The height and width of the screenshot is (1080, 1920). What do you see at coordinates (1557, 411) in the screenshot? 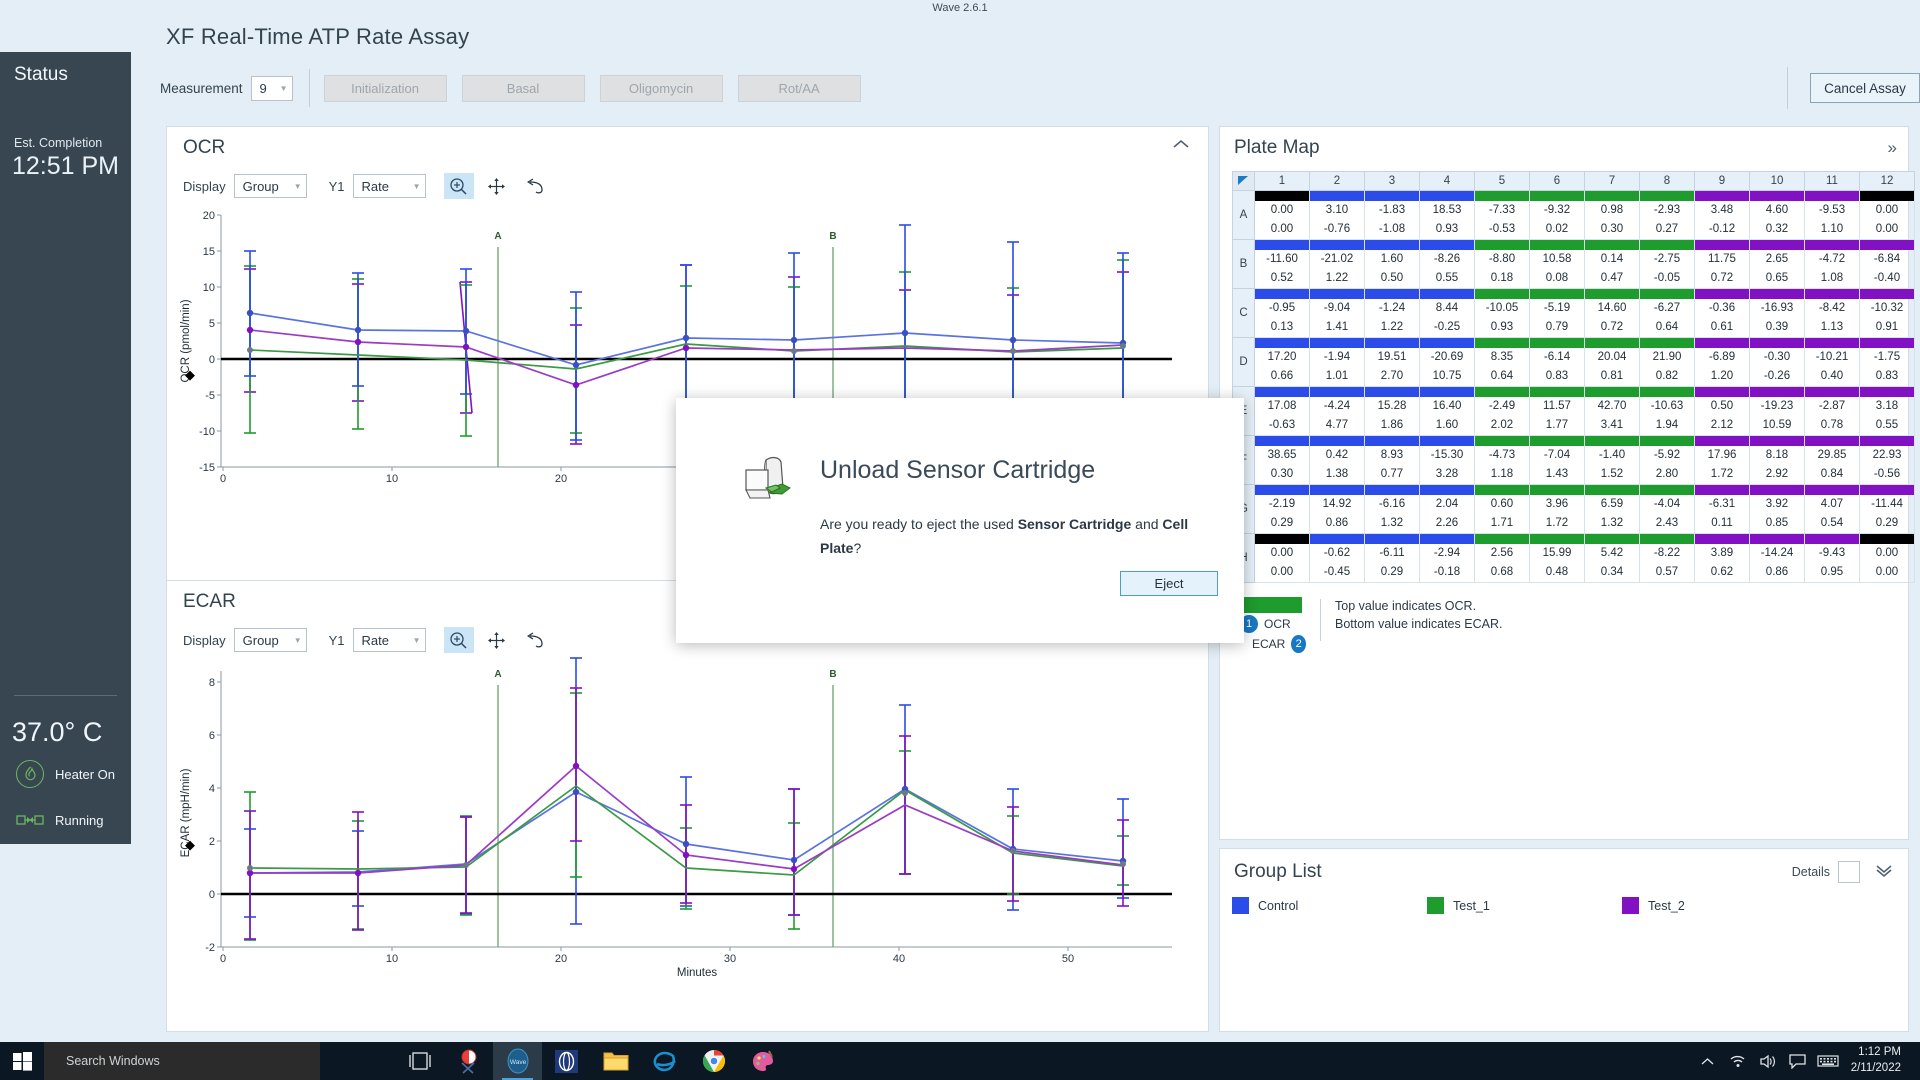
I see `plate-well: 11.57 1.77` at bounding box center [1557, 411].